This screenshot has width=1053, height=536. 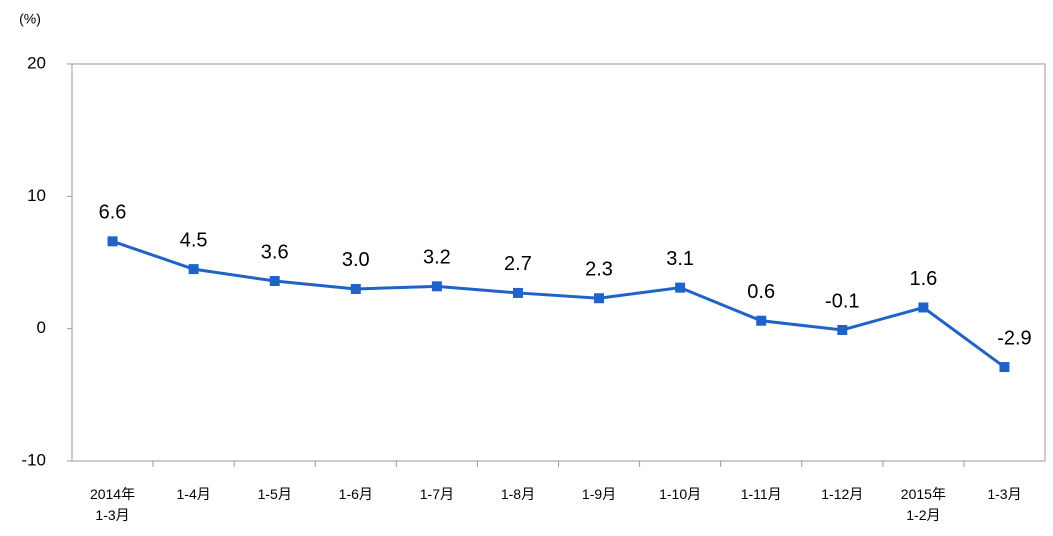 What do you see at coordinates (274, 494) in the screenshot?
I see `x-tick-label: 1-5月` at bounding box center [274, 494].